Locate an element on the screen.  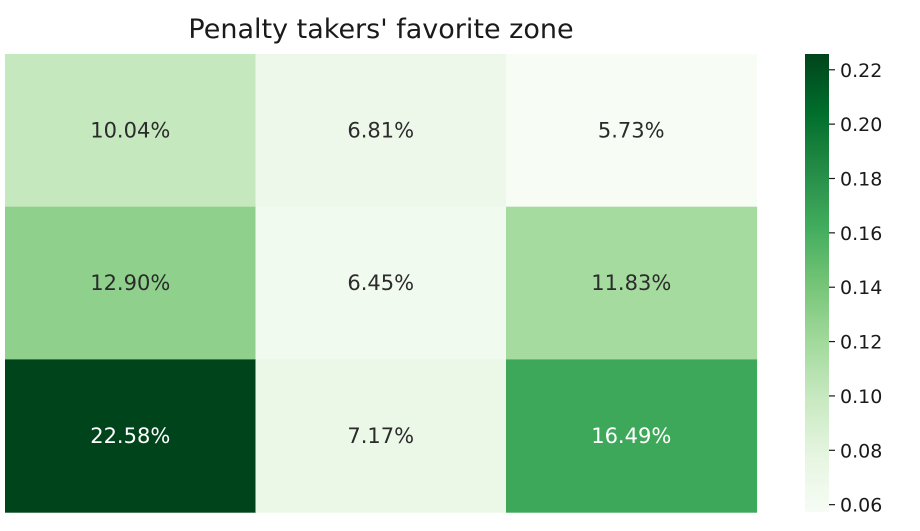
heatmap-cell-label: 5.73% is located at coordinates (631, 130).